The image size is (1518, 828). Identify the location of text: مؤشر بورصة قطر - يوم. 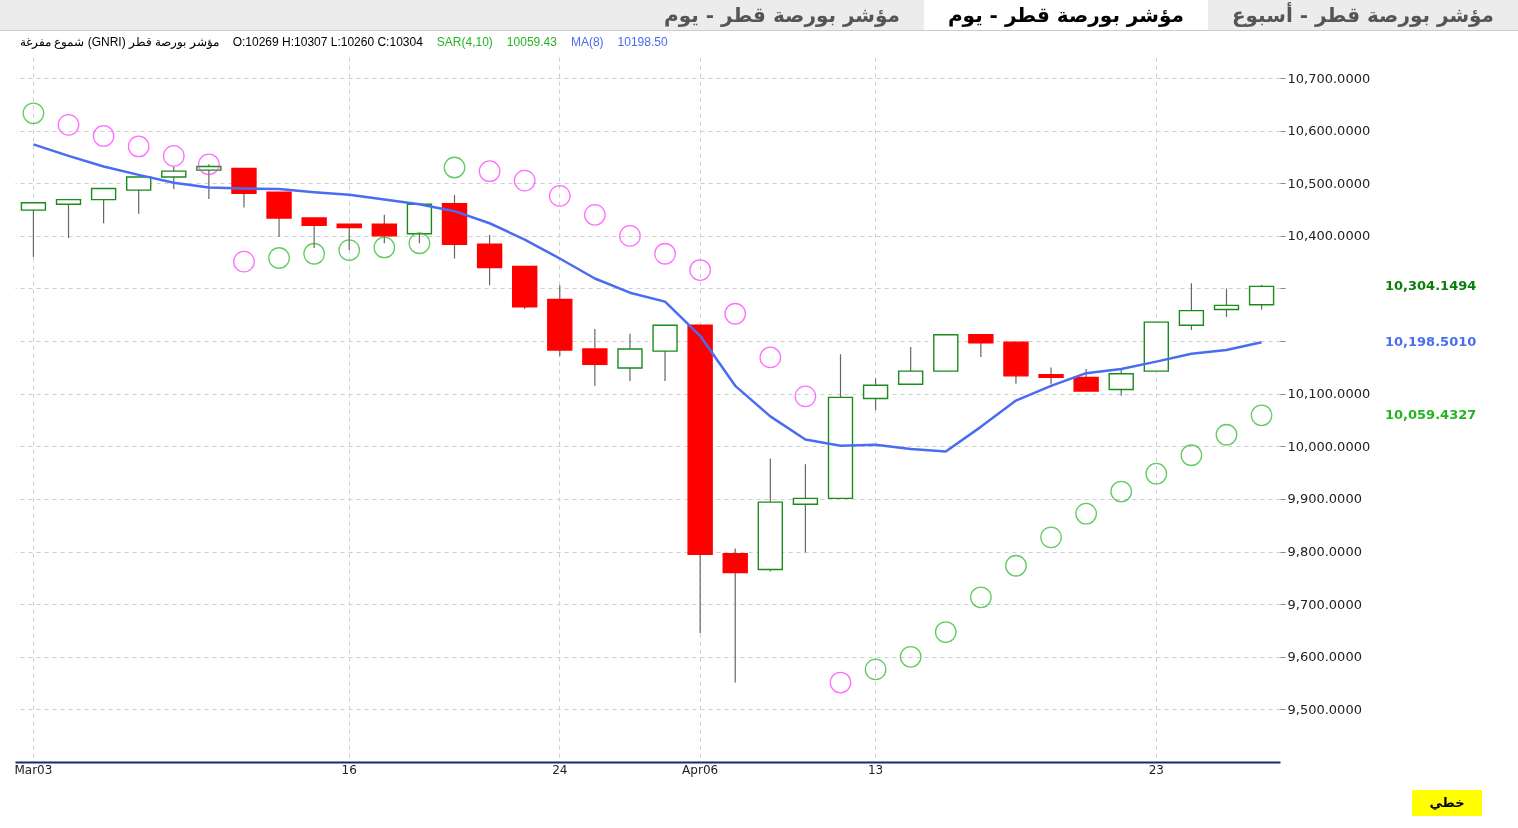
(782, 15).